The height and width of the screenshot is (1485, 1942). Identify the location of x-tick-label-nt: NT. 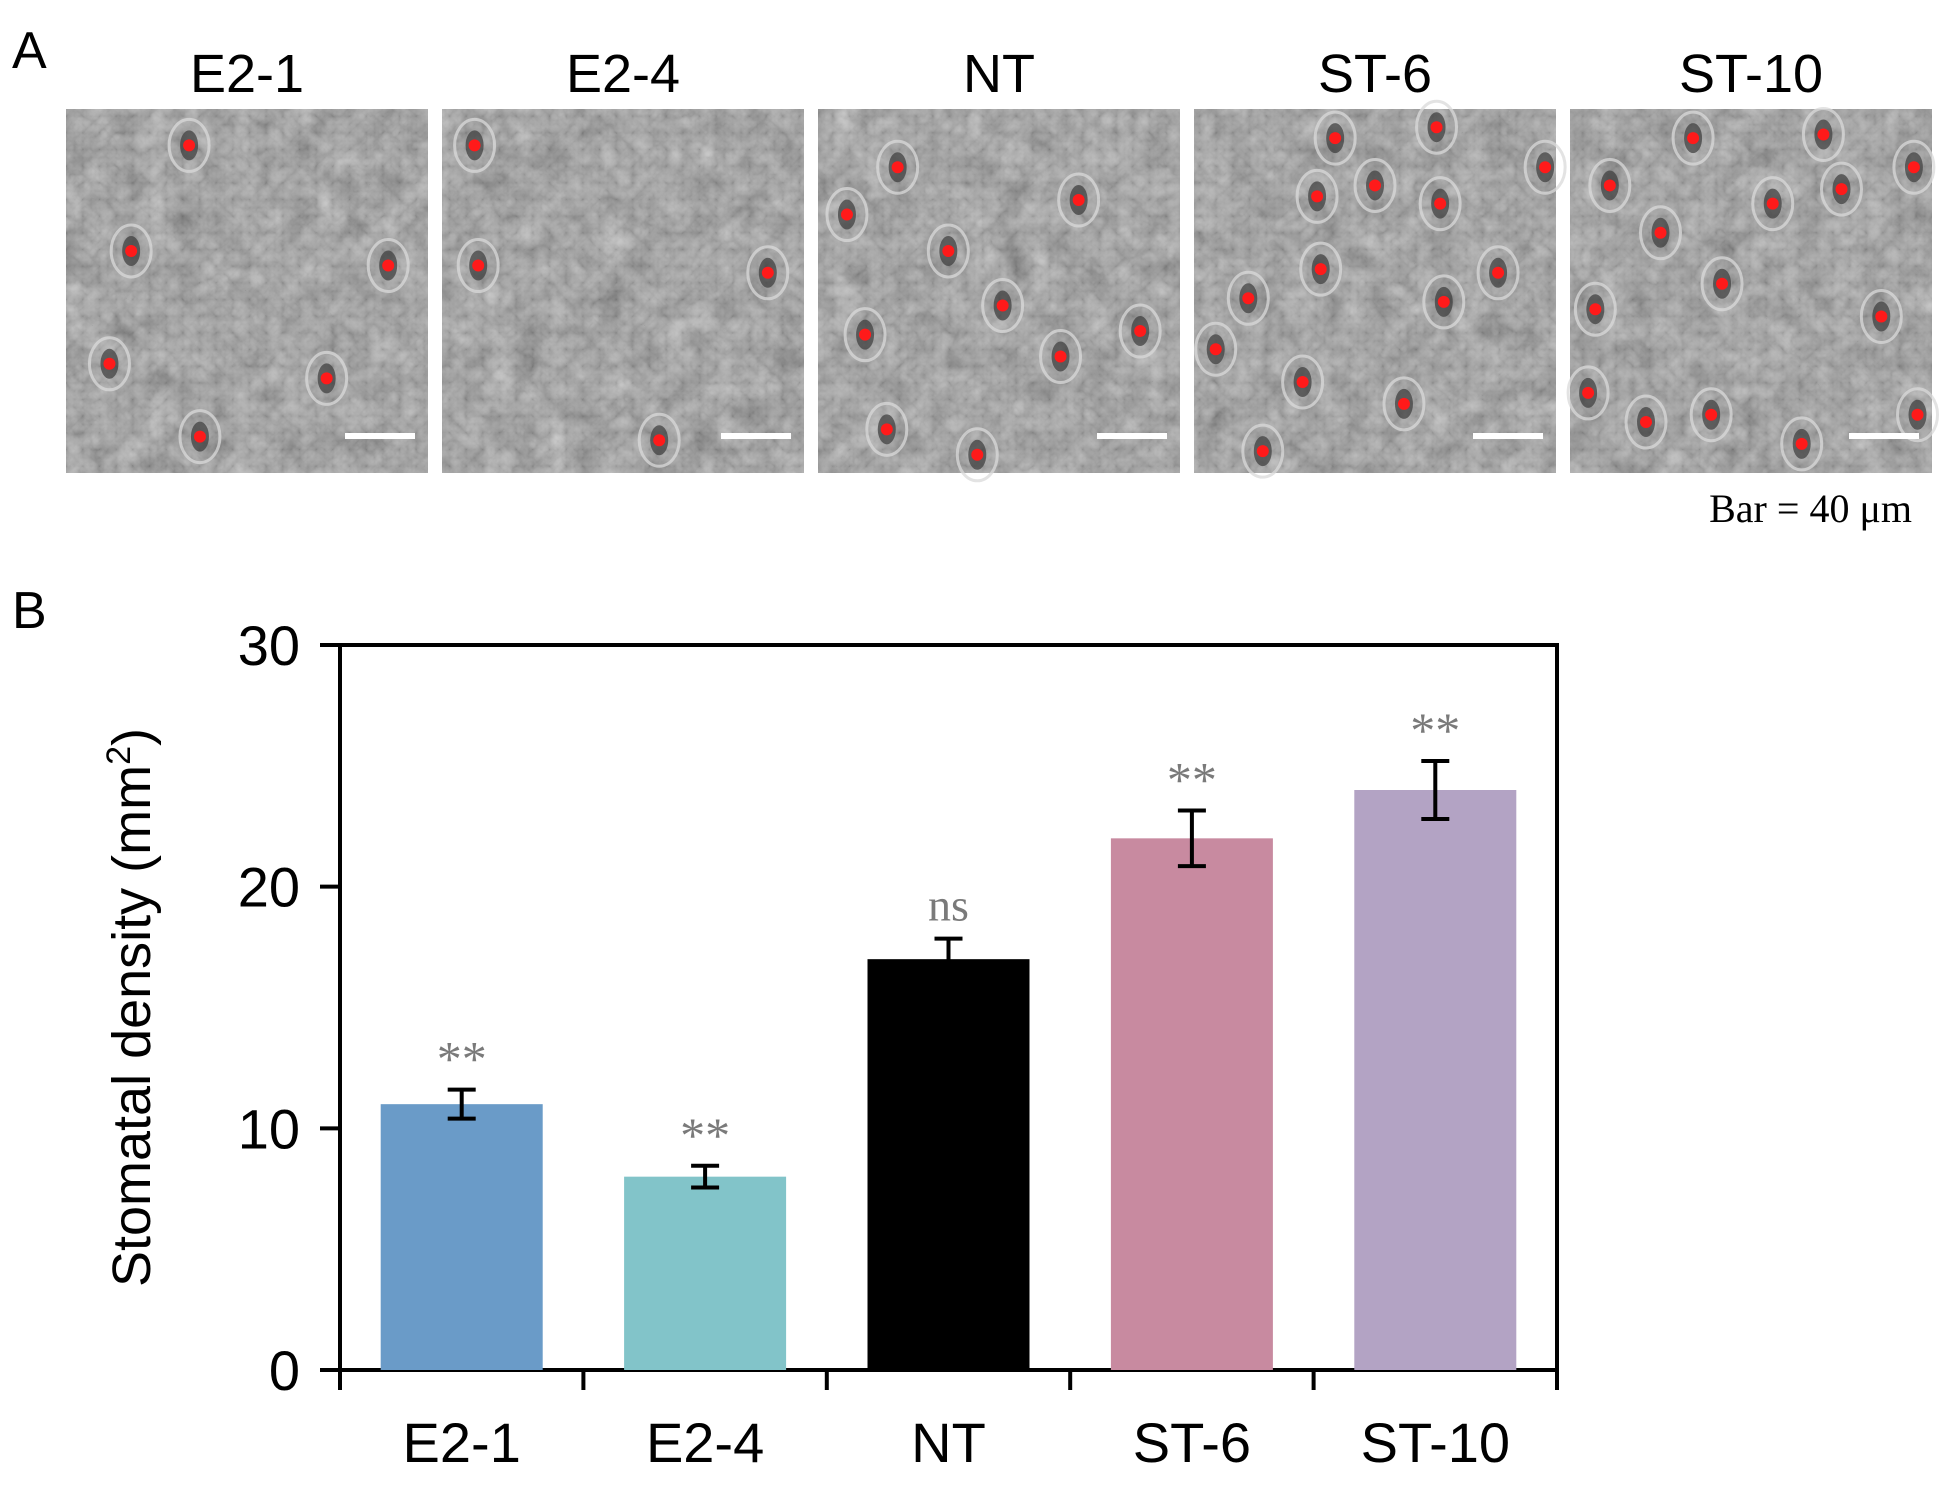
(948, 1442).